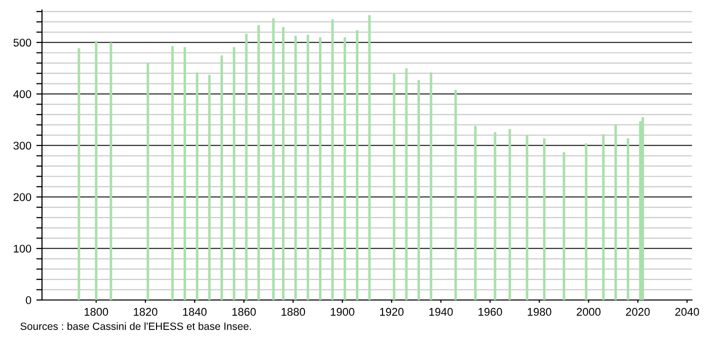 The image size is (710, 340). Describe the element at coordinates (22, 42) in the screenshot. I see `y-tick-label: 500` at that location.